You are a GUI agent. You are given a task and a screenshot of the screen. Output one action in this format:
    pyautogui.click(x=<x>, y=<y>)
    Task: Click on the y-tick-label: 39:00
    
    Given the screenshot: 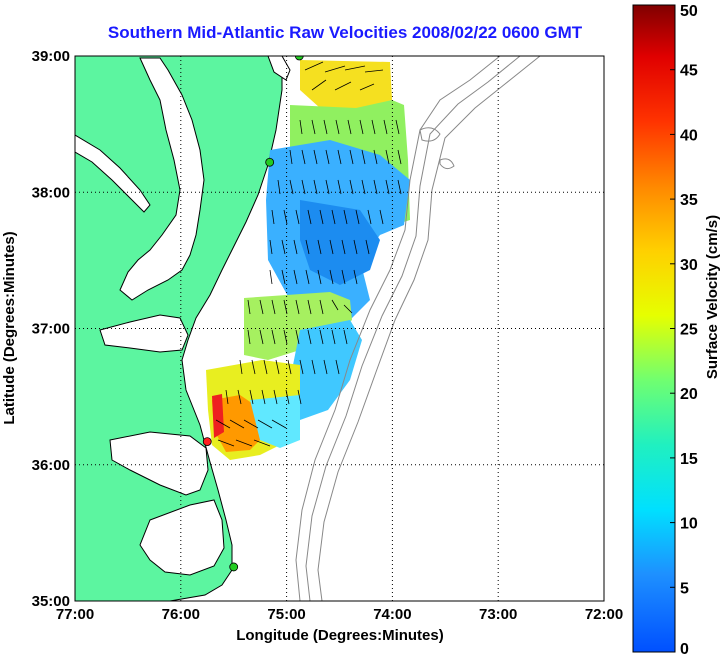 What is the action you would take?
    pyautogui.click(x=51, y=56)
    